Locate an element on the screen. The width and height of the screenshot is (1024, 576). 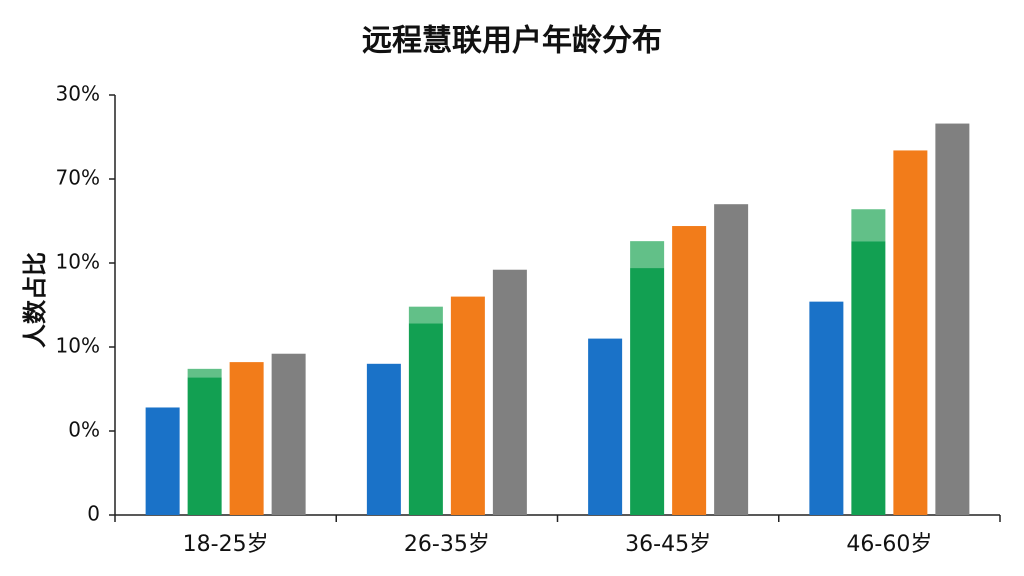
y-tick-label: 30% is located at coordinates (78, 94).